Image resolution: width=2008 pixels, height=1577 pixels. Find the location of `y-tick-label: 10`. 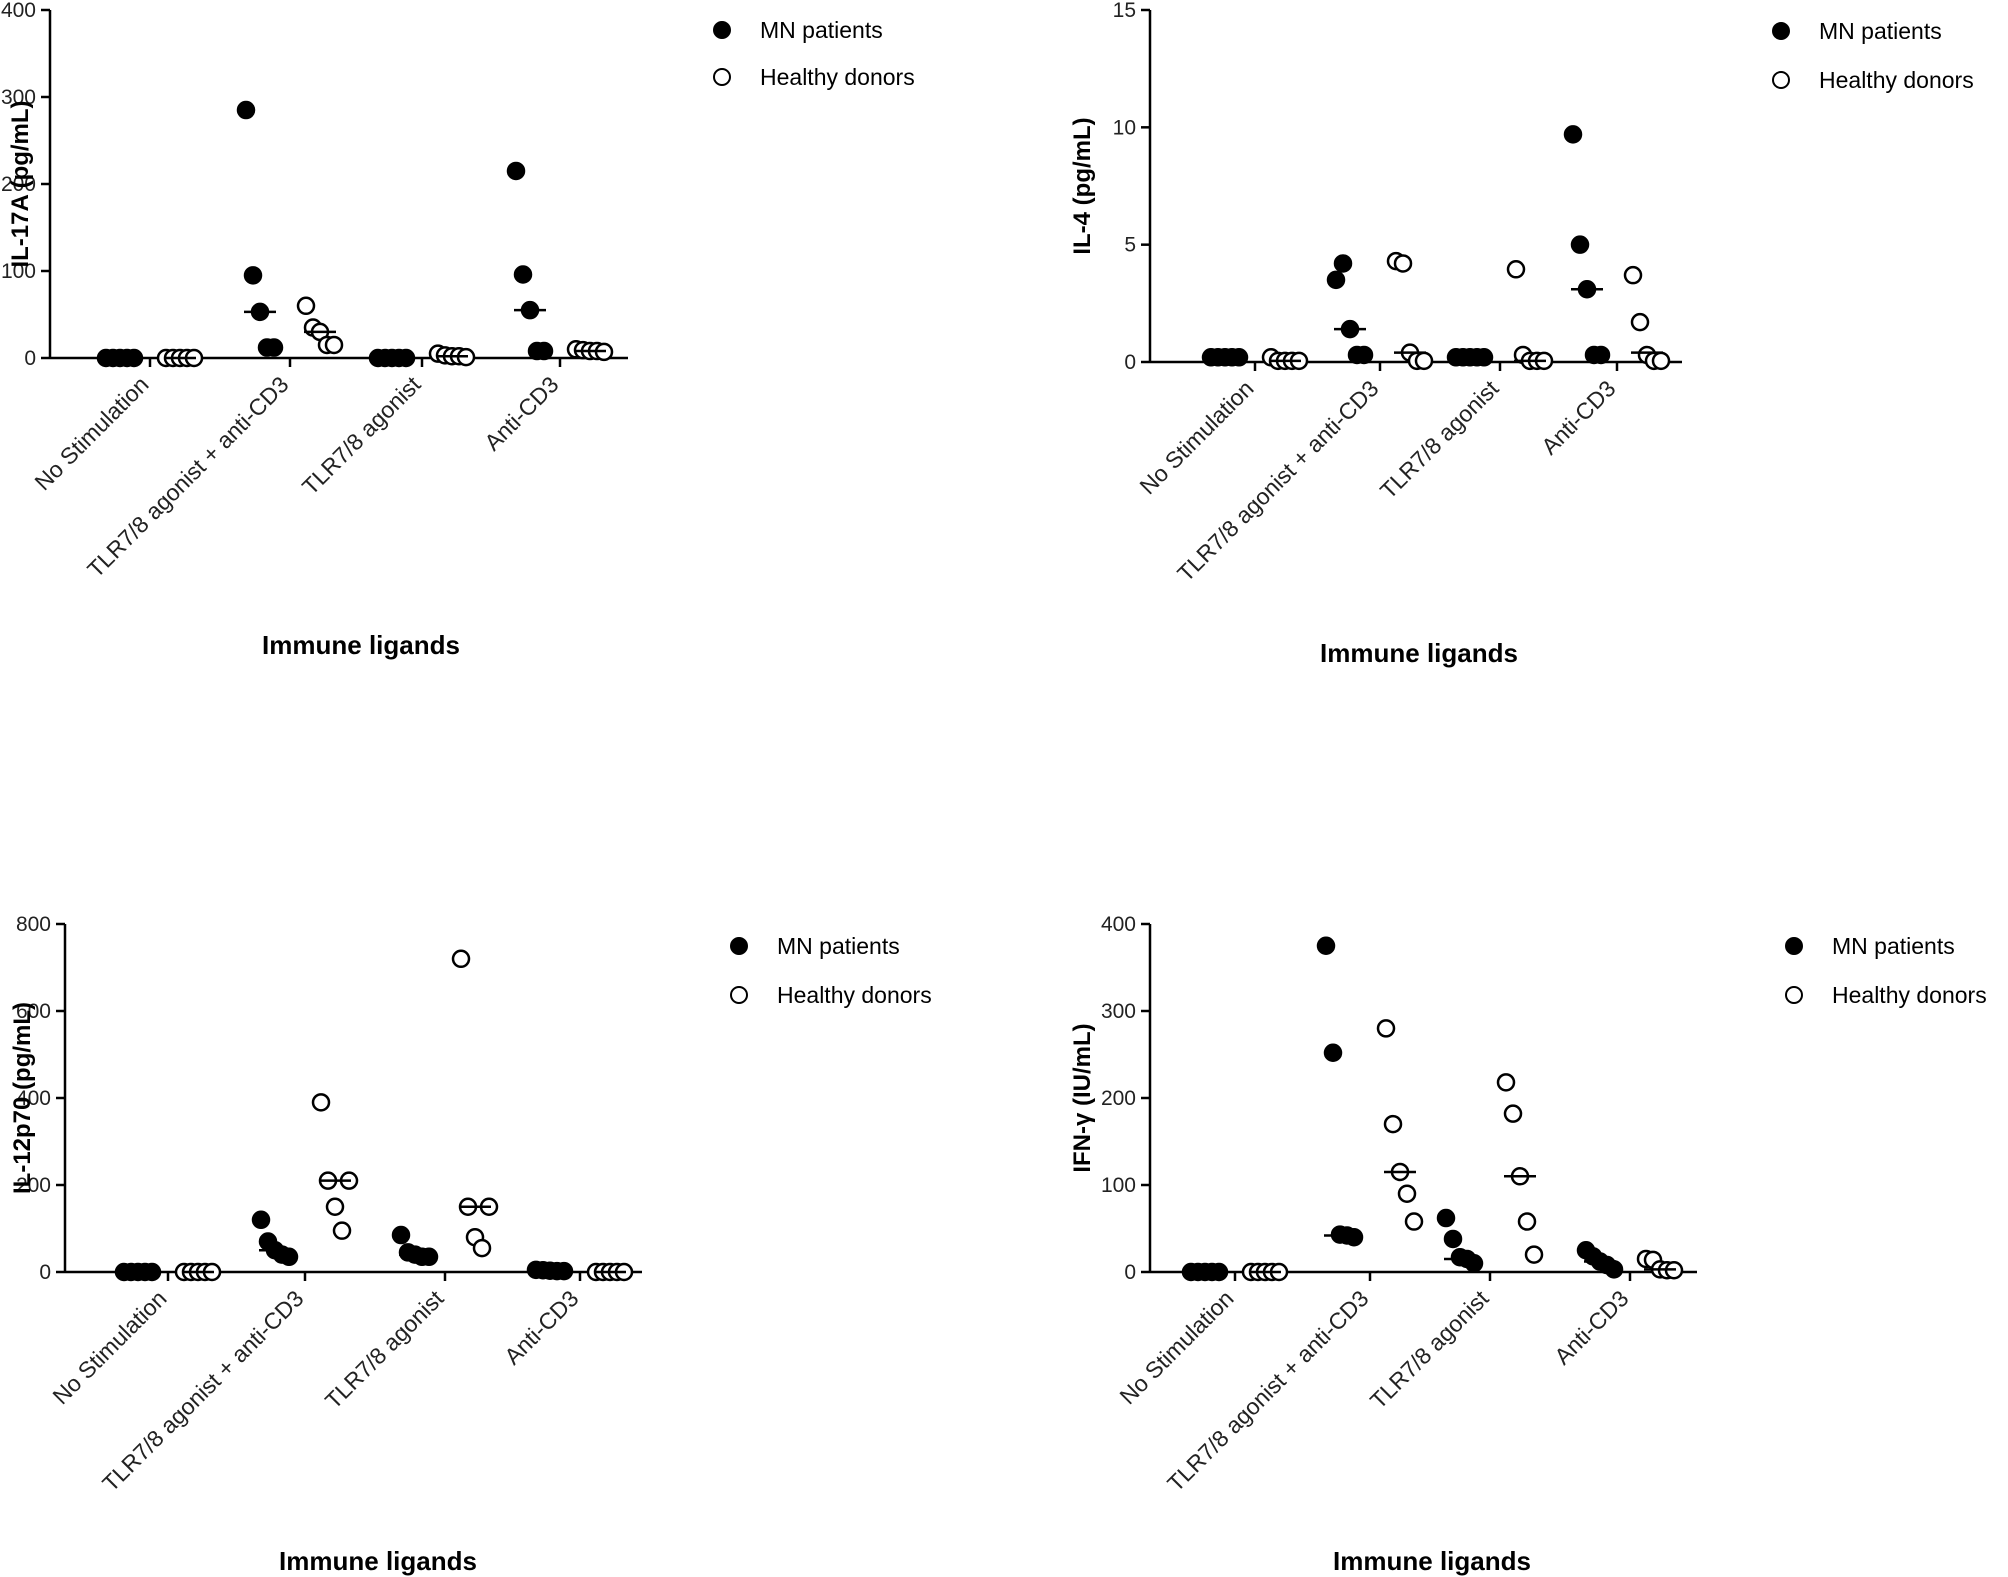

y-tick-label: 10 is located at coordinates (1124, 127).